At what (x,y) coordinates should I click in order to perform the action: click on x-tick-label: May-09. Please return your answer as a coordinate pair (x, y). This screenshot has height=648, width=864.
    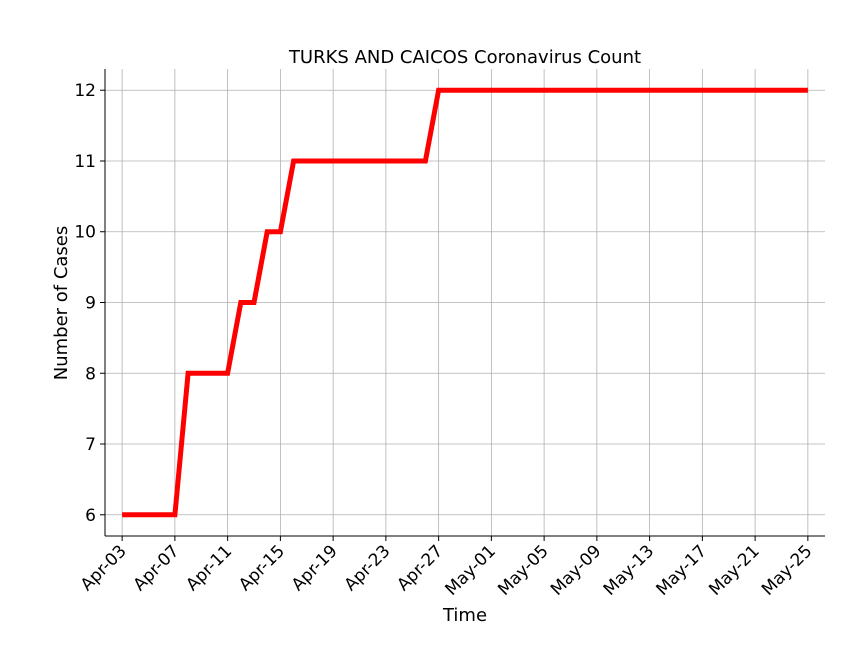
    Looking at the image, I should click on (576, 570).